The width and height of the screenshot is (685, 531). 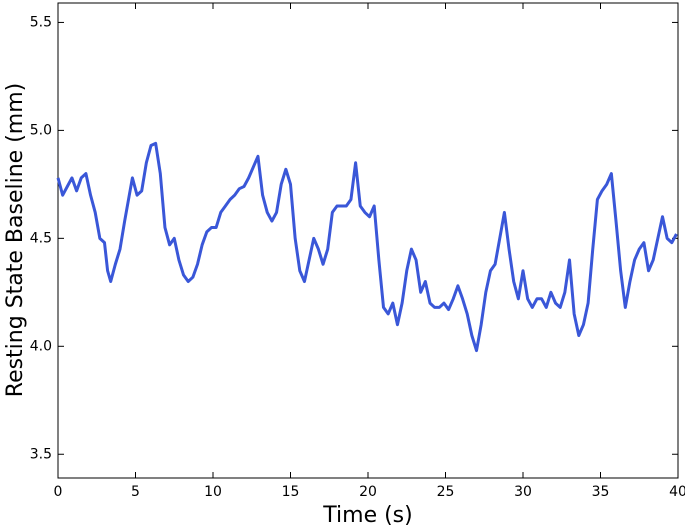 What do you see at coordinates (135, 492) in the screenshot?
I see `x-tick-label: 5` at bounding box center [135, 492].